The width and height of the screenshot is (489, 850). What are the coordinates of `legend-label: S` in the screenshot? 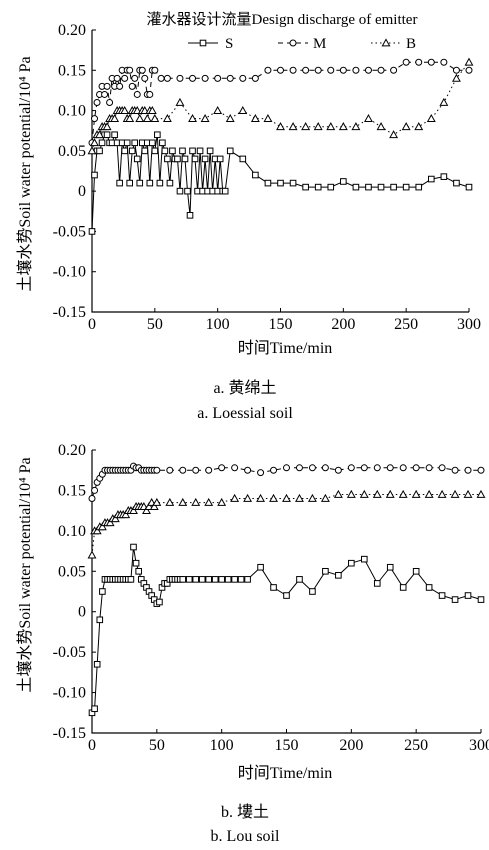 It's located at (229, 44).